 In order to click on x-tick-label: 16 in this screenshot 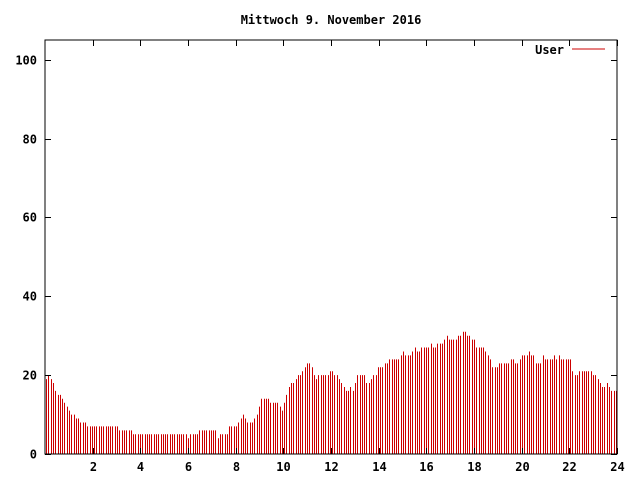, I will do `click(426, 467)`.